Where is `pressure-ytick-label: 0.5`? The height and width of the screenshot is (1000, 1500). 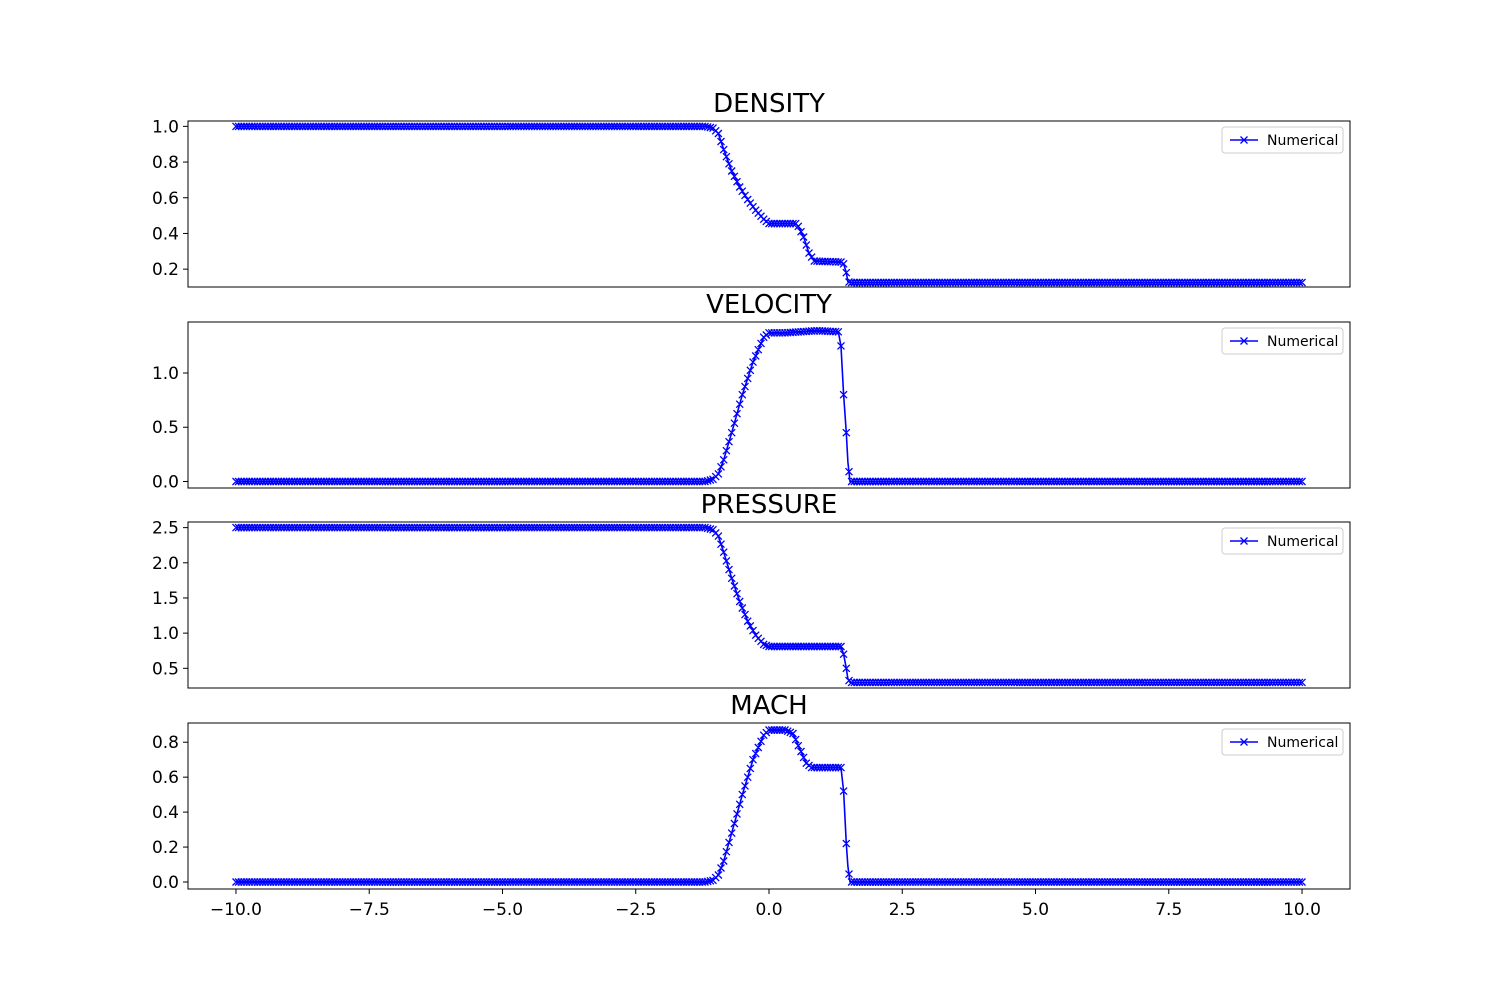
pressure-ytick-label: 0.5 is located at coordinates (165, 669).